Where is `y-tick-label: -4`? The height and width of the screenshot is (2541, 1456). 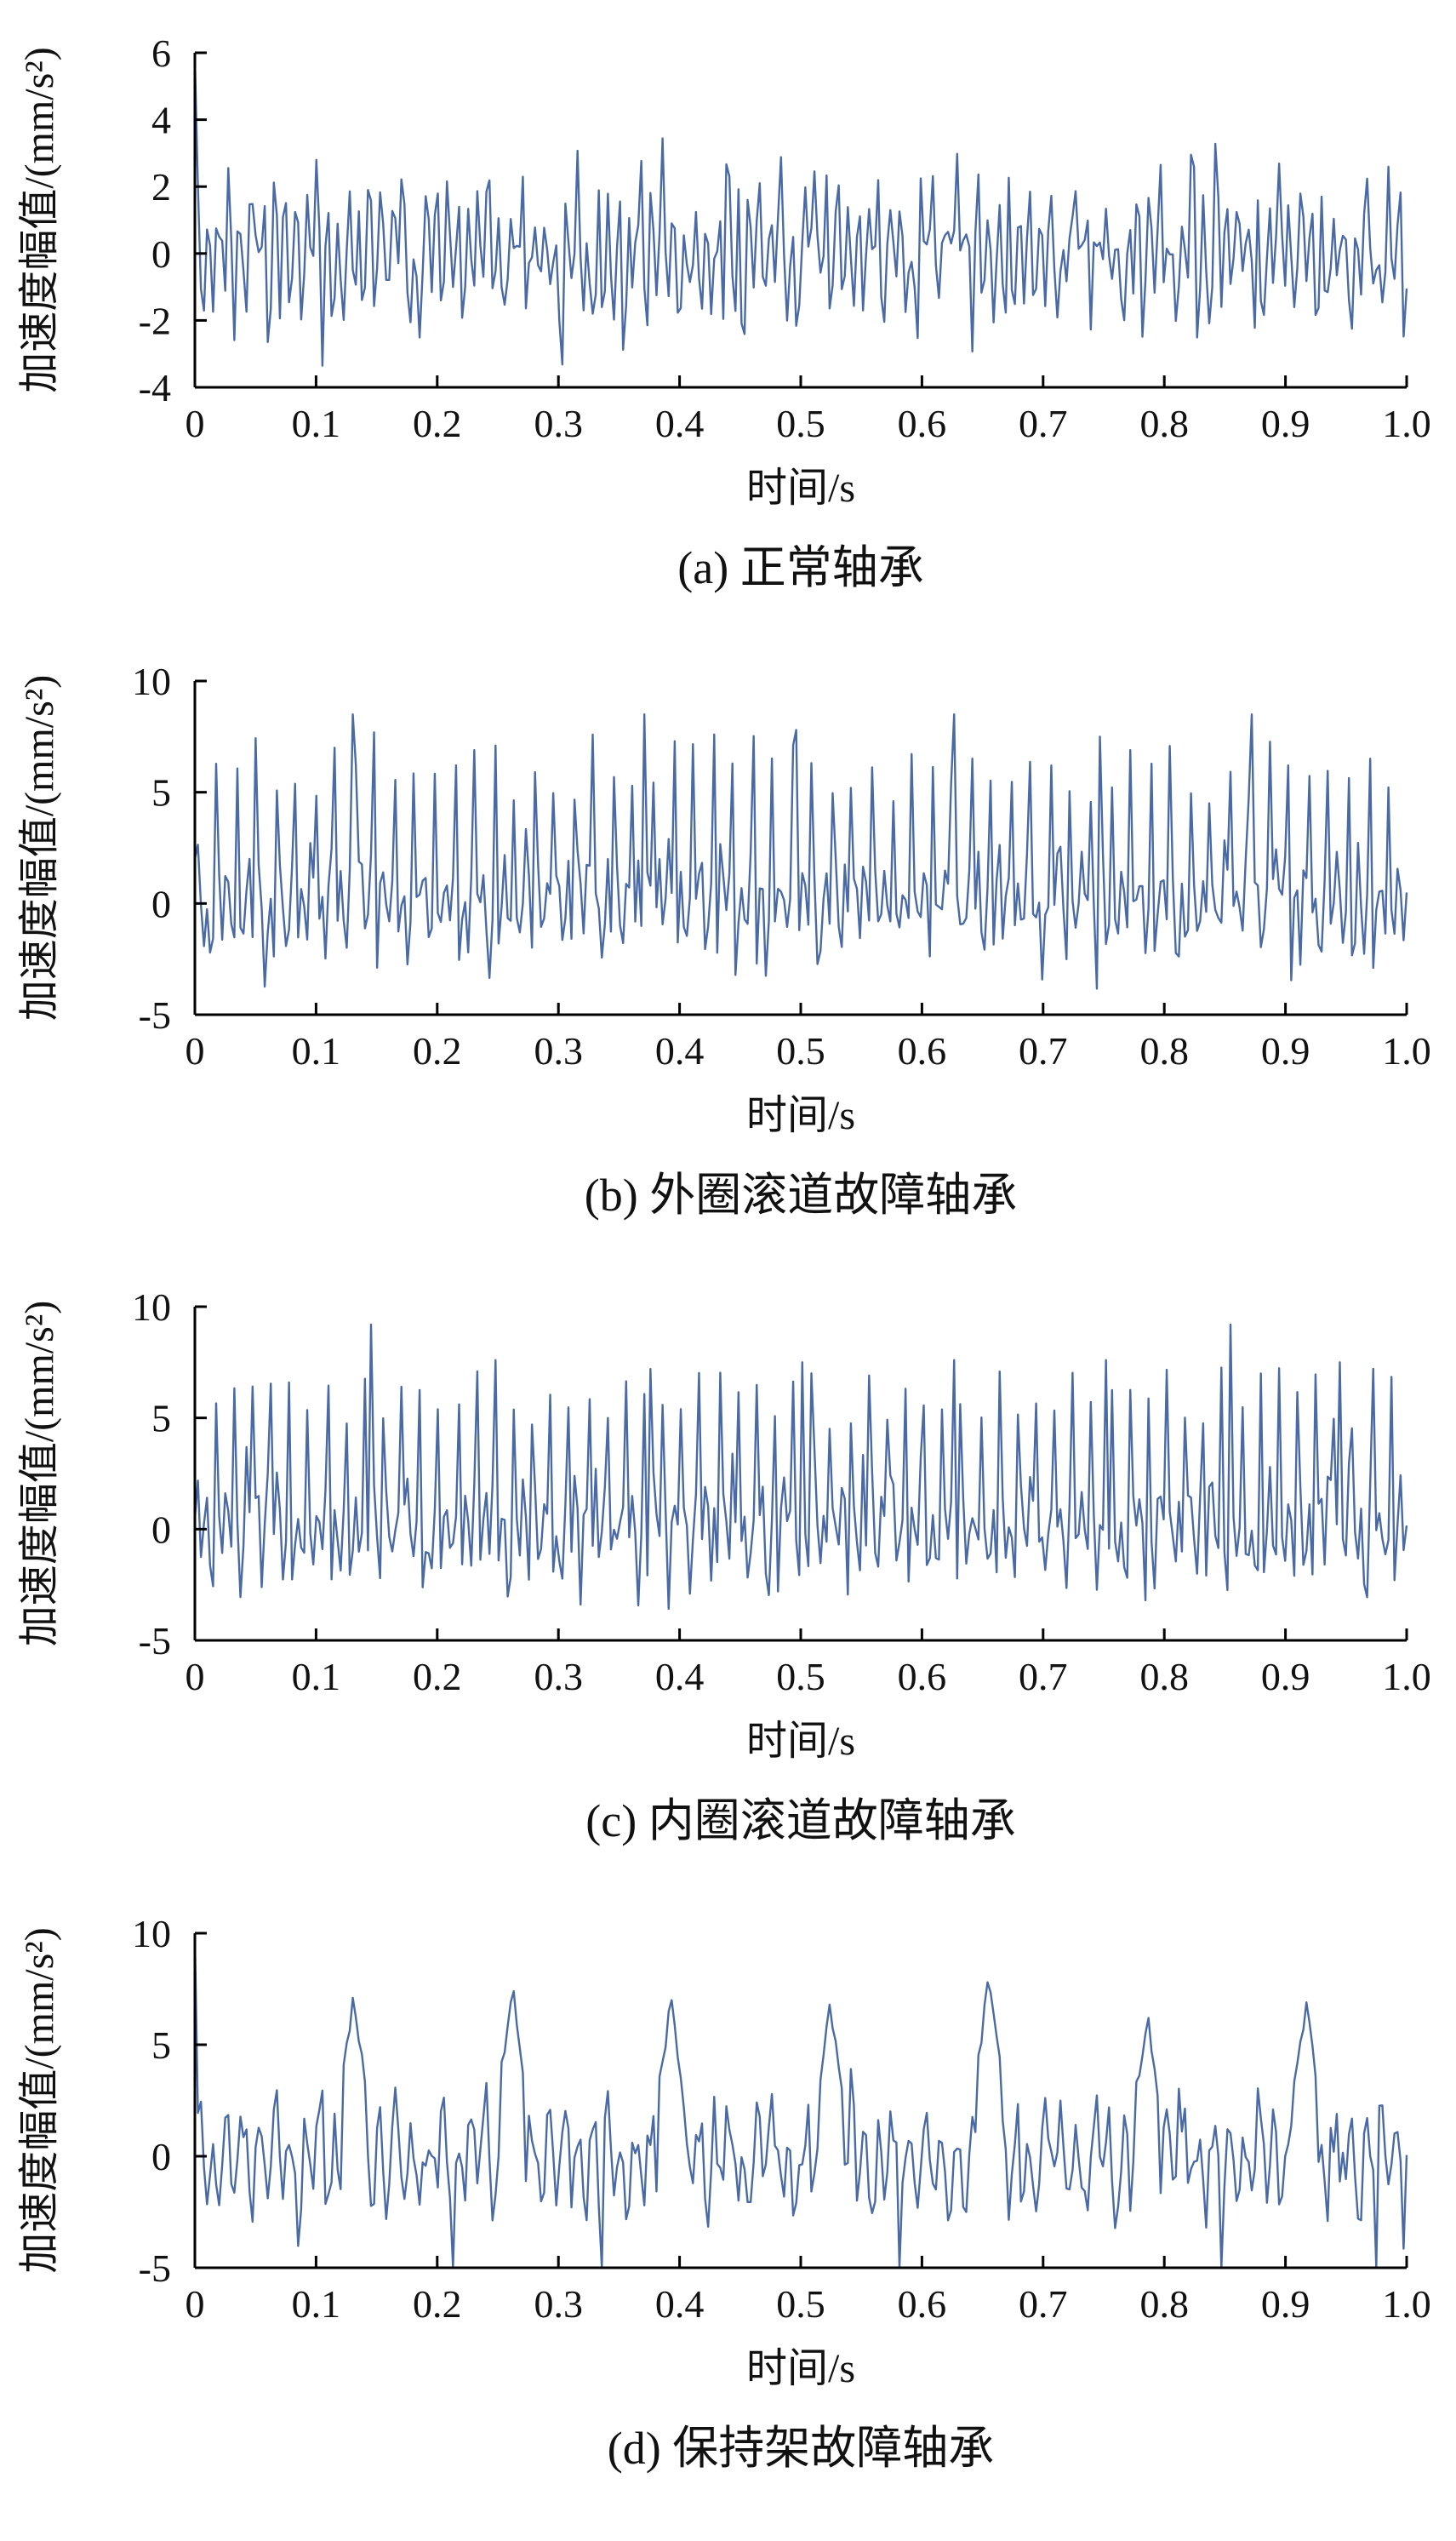
y-tick-label: -4 is located at coordinates (155, 387).